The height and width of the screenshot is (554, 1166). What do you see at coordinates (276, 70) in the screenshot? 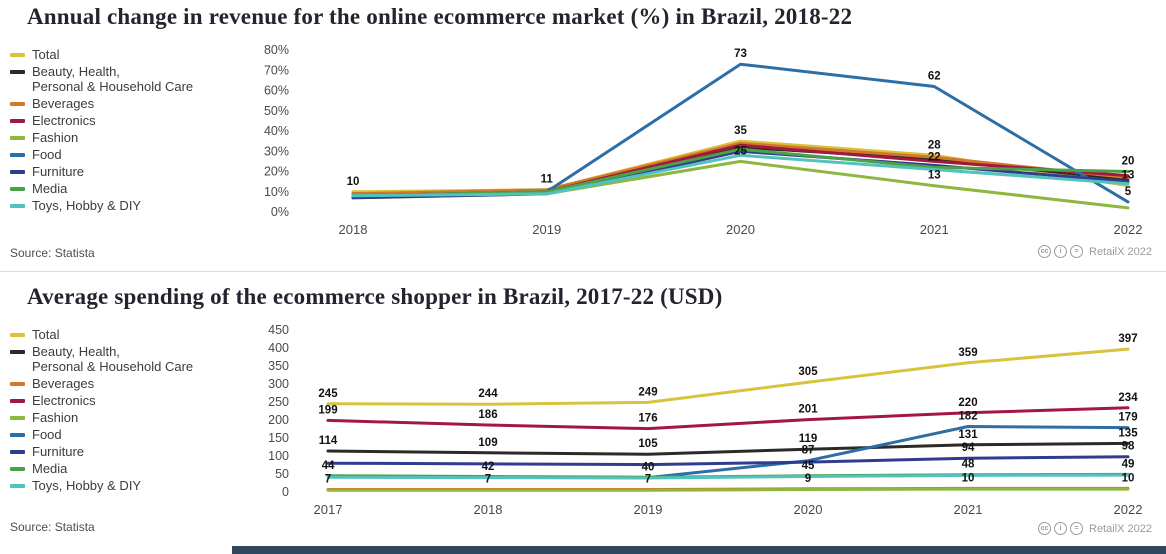
I see `y-axis-tick: 70%` at bounding box center [276, 70].